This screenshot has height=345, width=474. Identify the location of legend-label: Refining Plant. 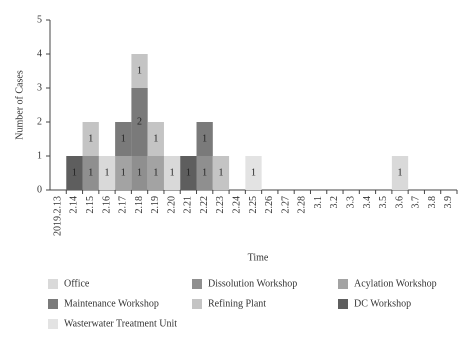
(237, 303).